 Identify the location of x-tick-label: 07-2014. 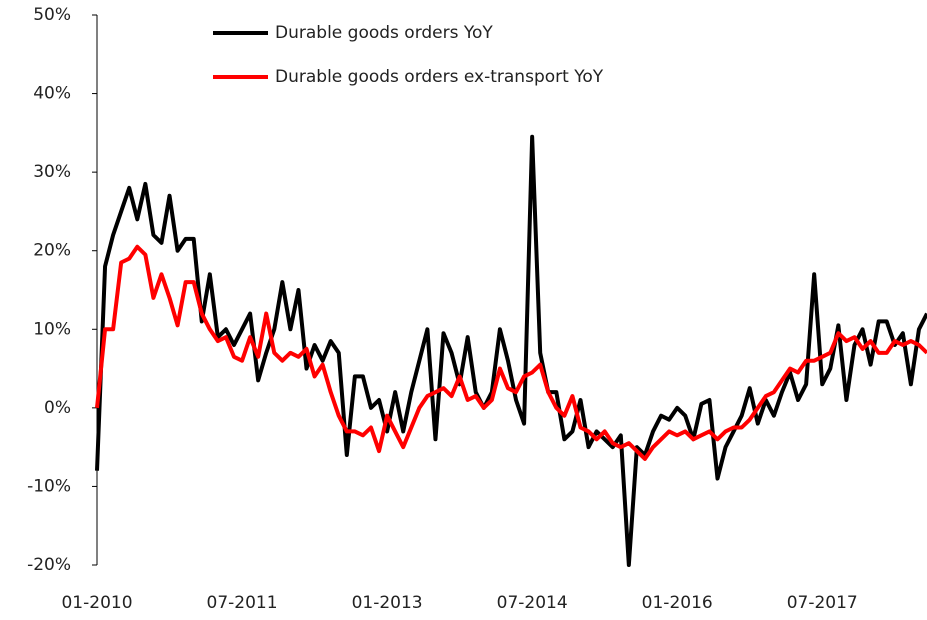
(532, 603).